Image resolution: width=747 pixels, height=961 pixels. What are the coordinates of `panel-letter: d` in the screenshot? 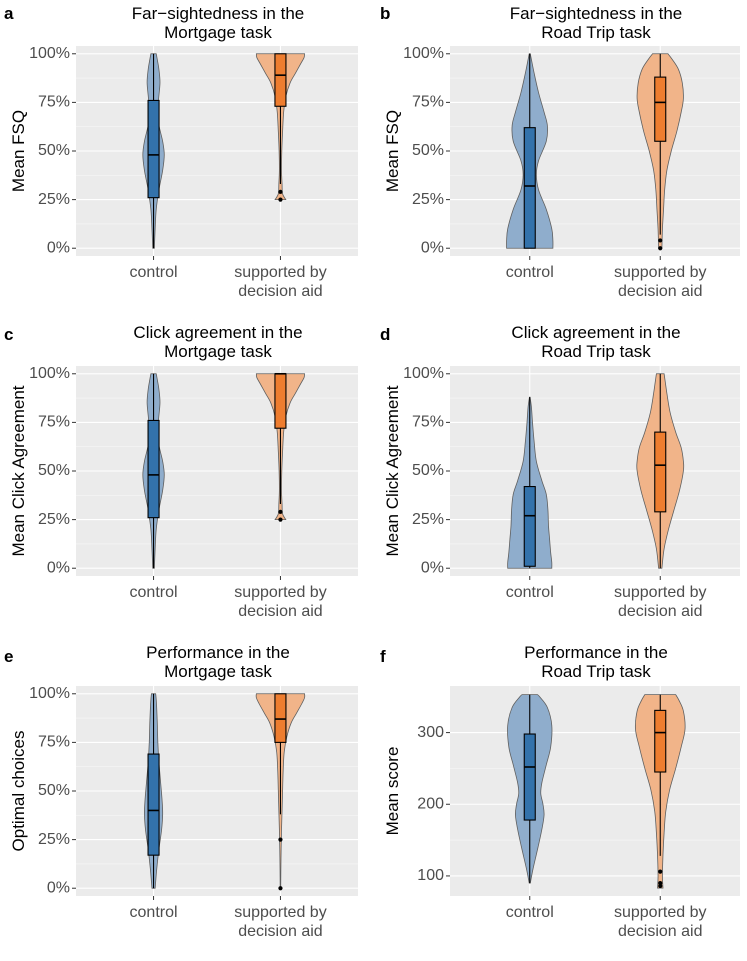 It's located at (385, 334).